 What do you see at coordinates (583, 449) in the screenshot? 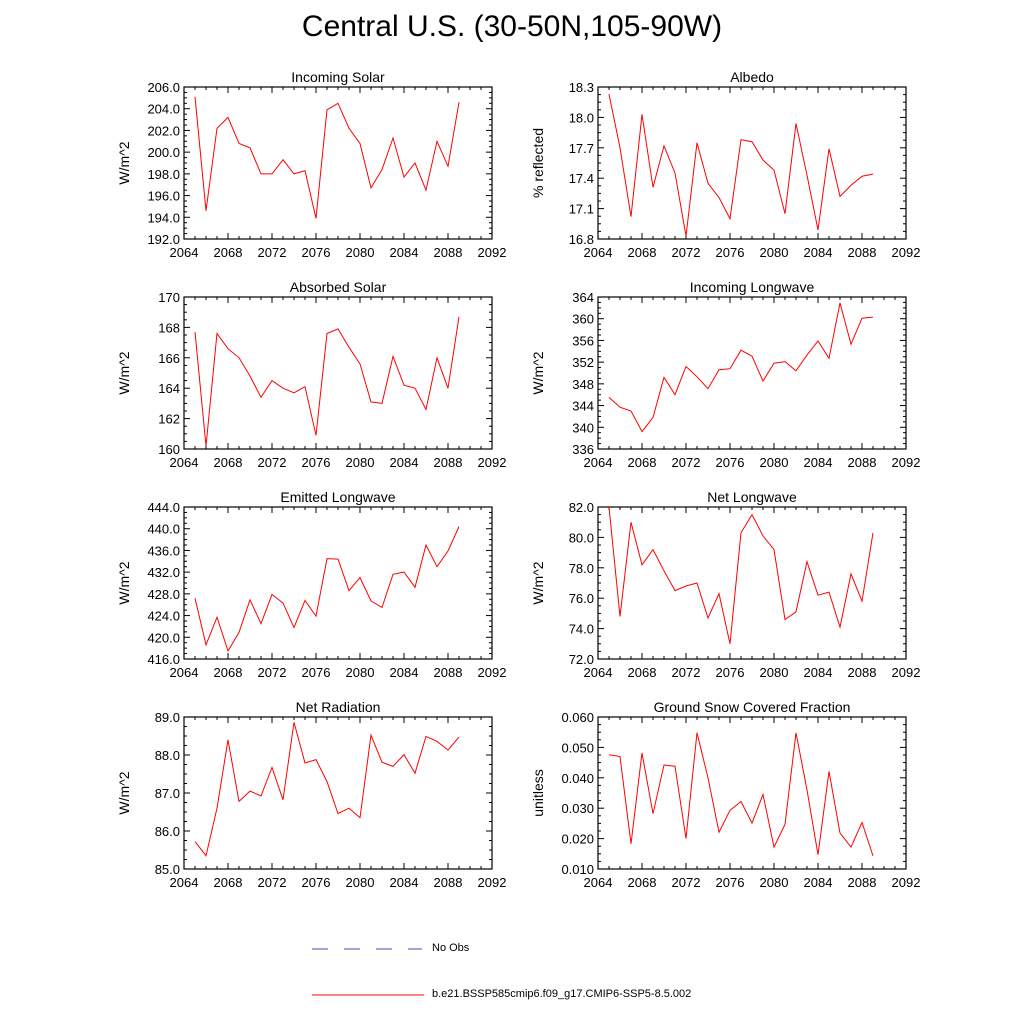
I see `y-tick-label: 336` at bounding box center [583, 449].